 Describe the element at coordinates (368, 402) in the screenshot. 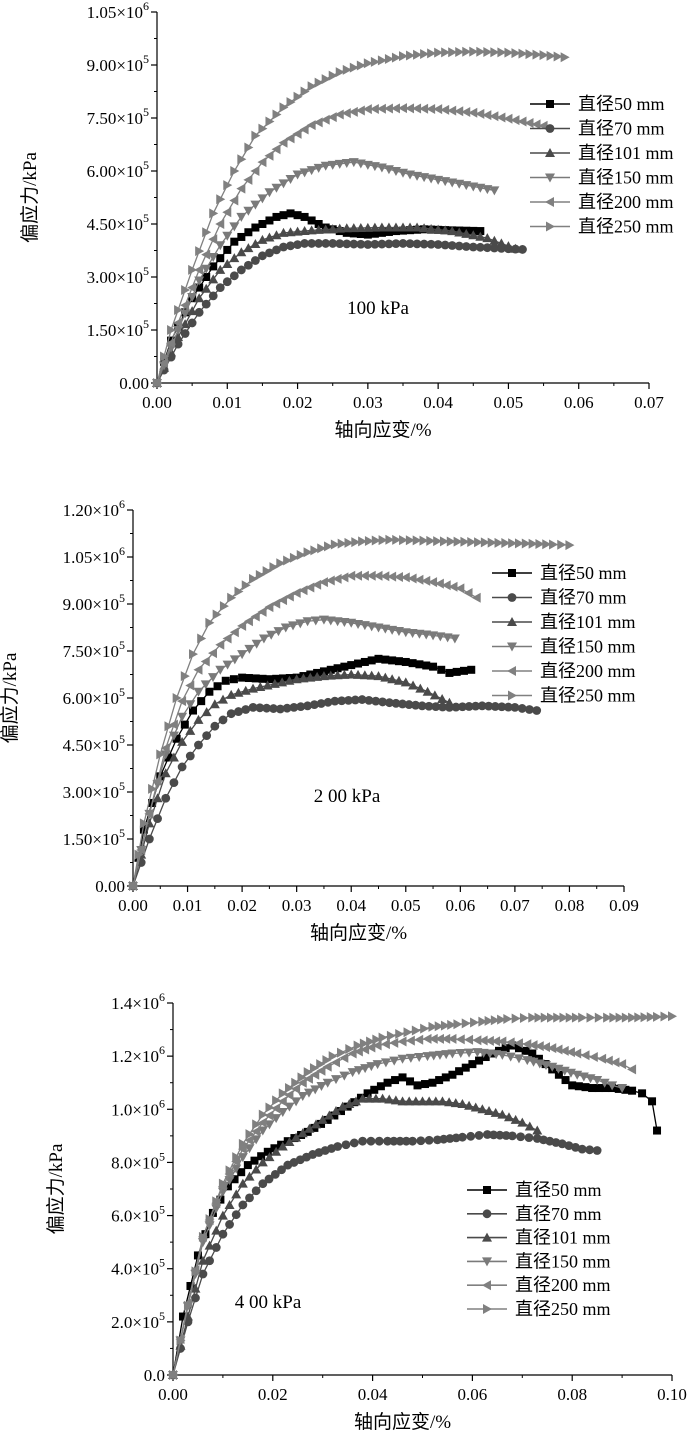

I see `x-tick-label: 0.03` at that location.